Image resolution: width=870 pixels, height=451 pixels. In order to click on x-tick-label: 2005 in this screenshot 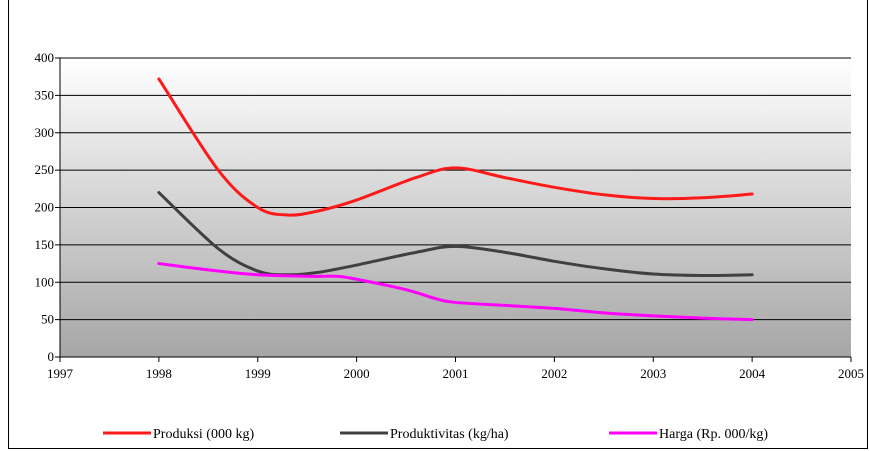, I will do `click(851, 373)`.